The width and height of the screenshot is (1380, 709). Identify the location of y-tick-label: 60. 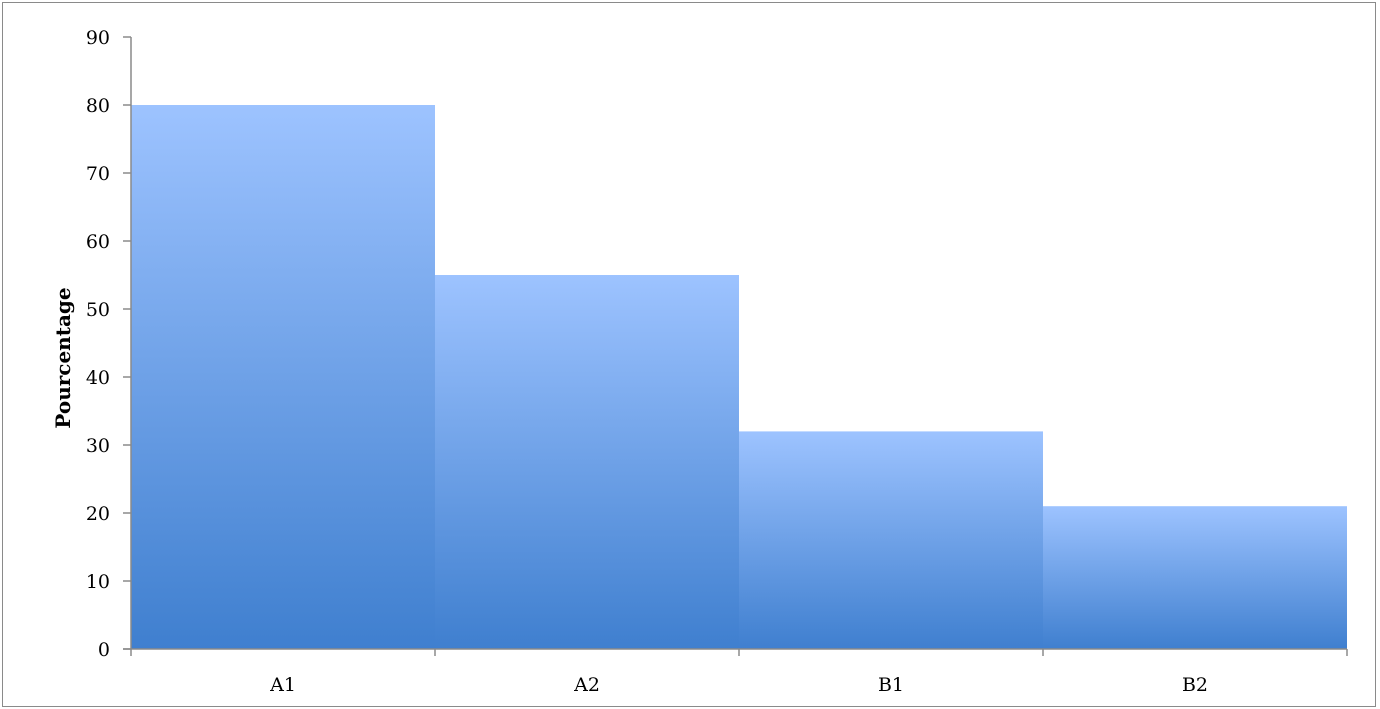
(98, 242).